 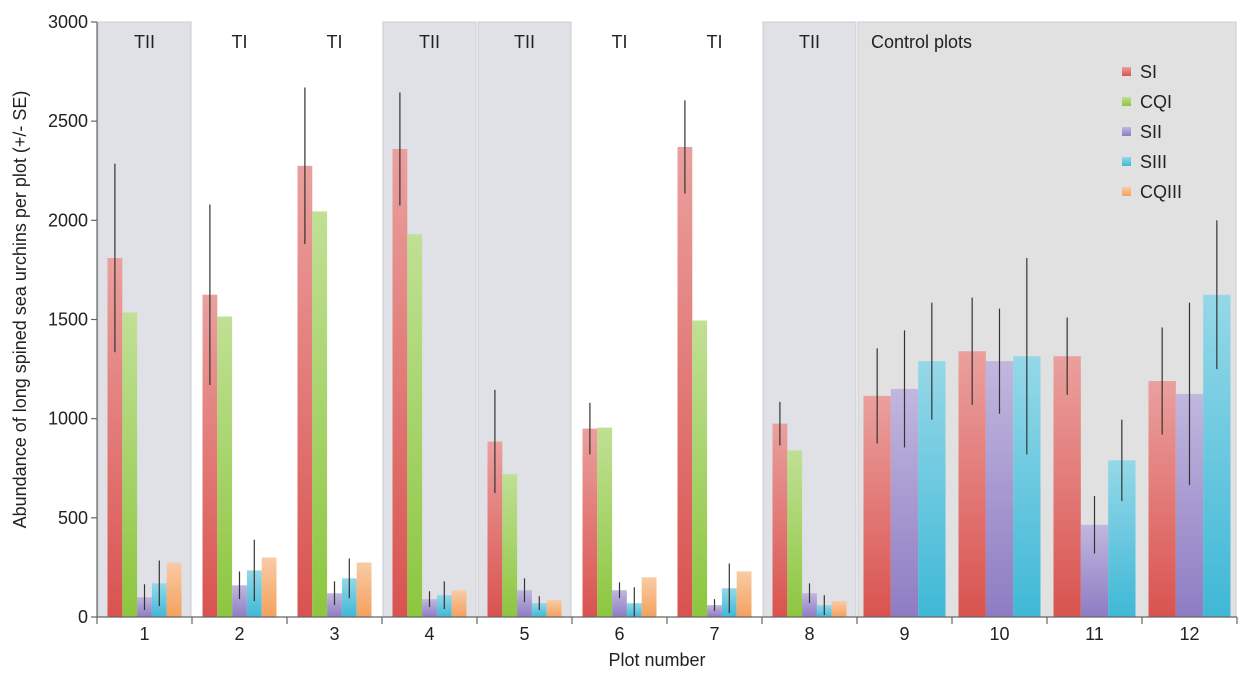 I want to click on legend-label-CQIII: CQIII, so click(x=1161, y=192).